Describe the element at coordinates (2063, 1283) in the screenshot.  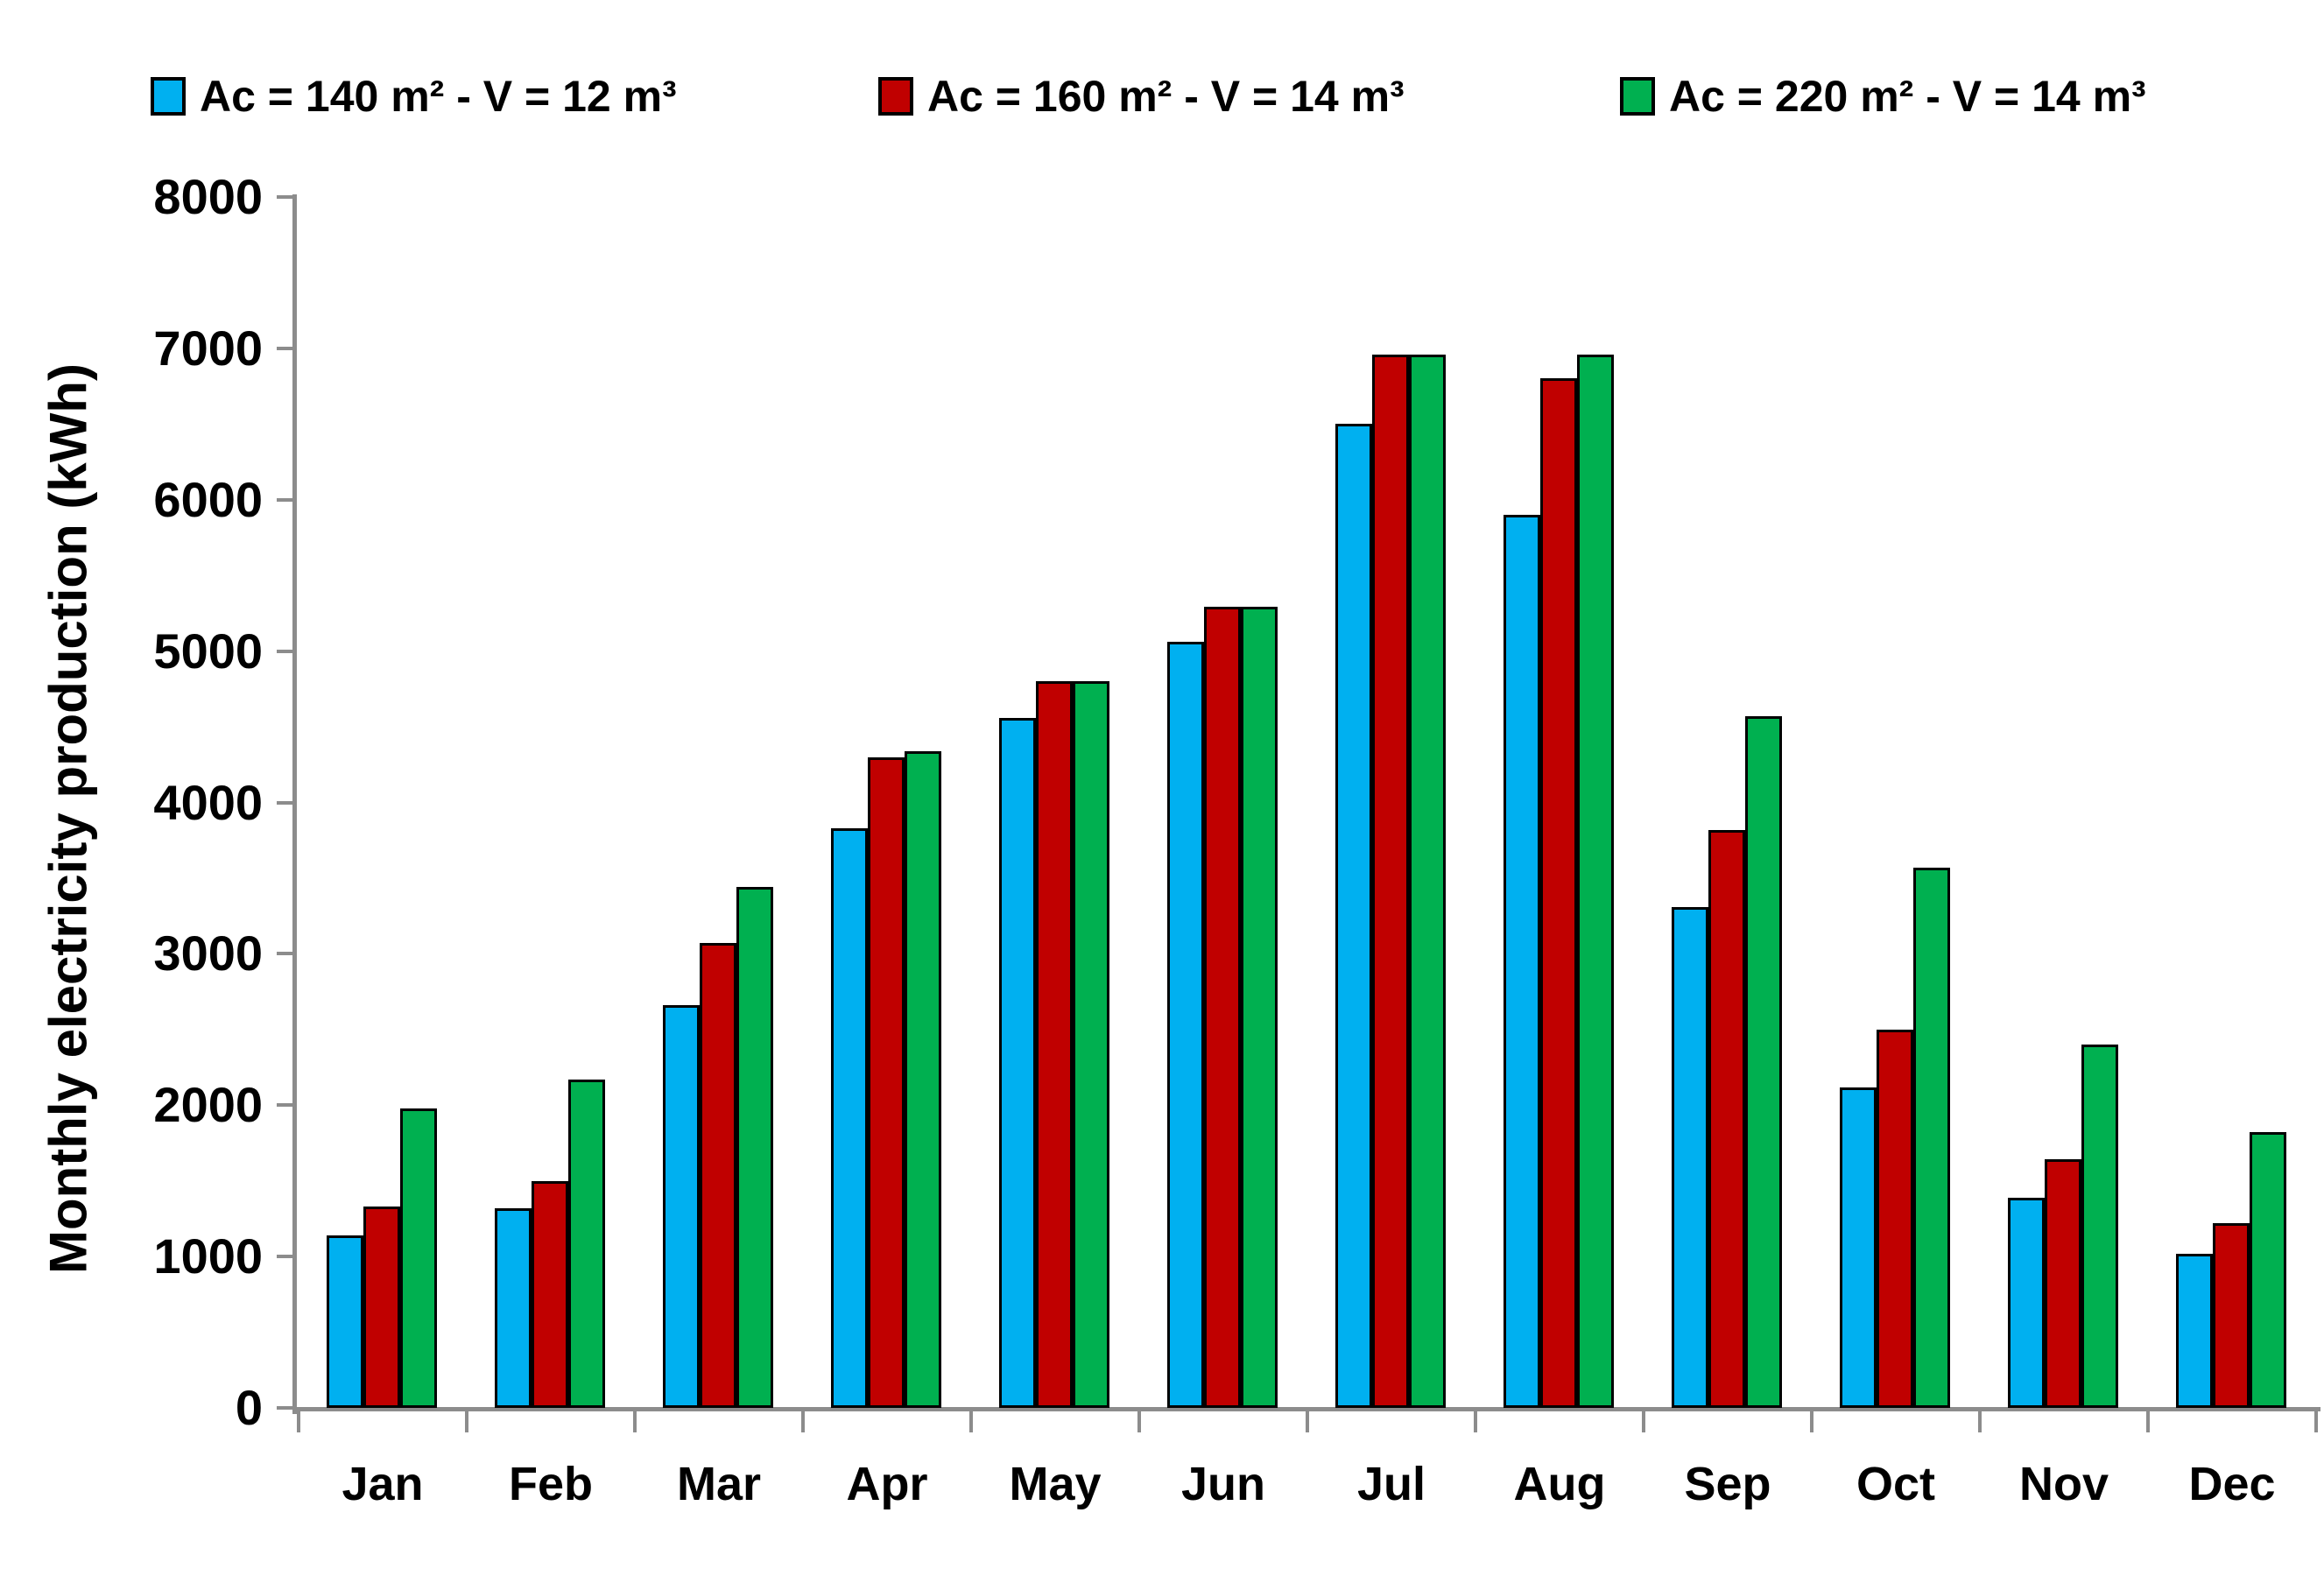
I see `bar-Ac-=-160-Nov` at that location.